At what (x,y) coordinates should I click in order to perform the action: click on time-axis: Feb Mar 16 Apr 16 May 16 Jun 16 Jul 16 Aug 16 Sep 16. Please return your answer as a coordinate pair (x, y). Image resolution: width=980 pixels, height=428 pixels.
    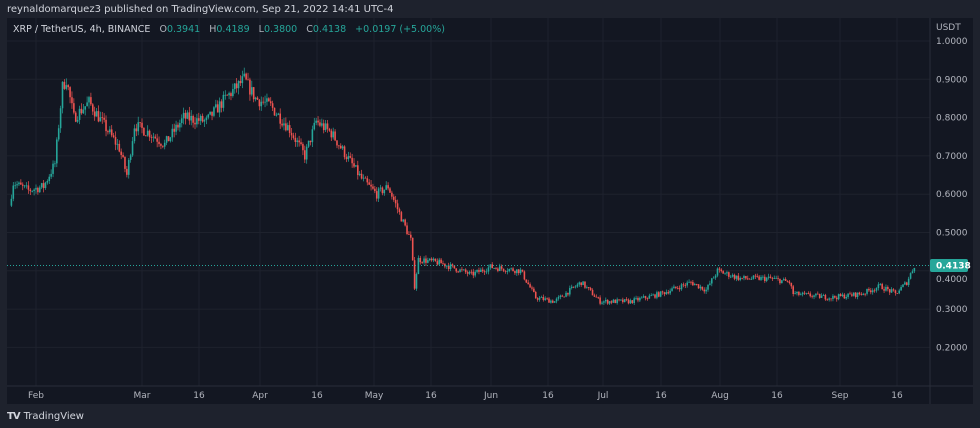
    Looking at the image, I should click on (465, 396).